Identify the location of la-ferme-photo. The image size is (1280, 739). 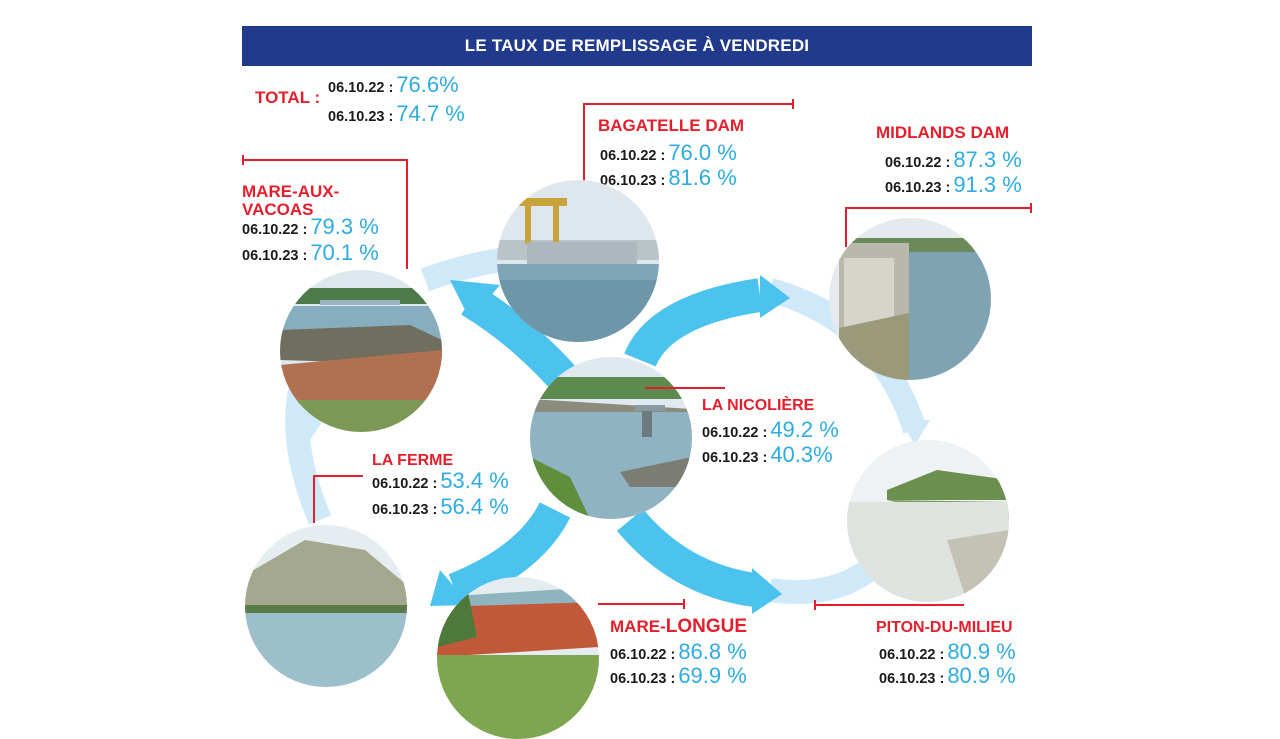
(326, 606).